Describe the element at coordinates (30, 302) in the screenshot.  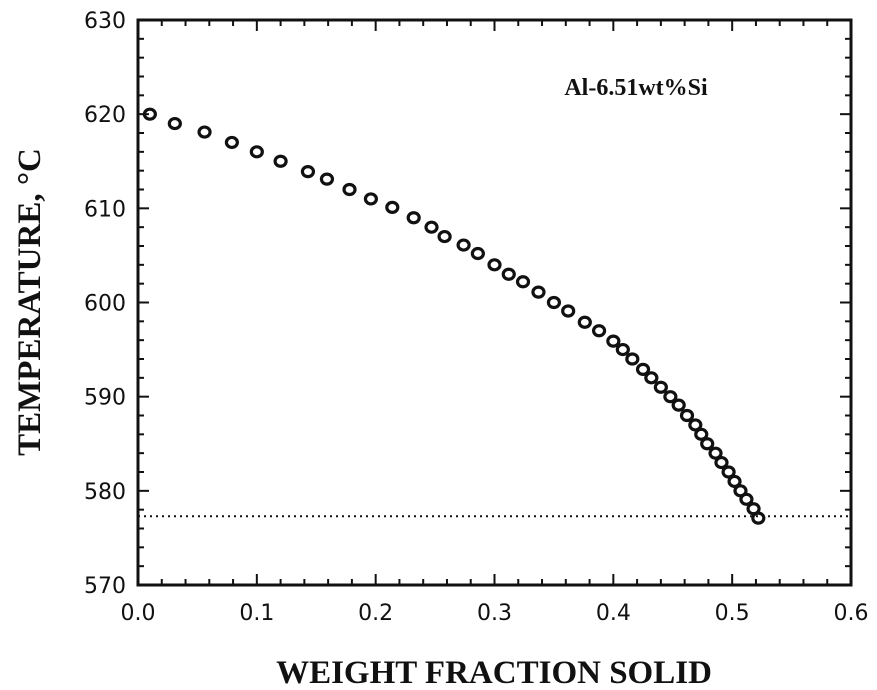
I see `y-axis-title: TEMPERATURE, °C` at that location.